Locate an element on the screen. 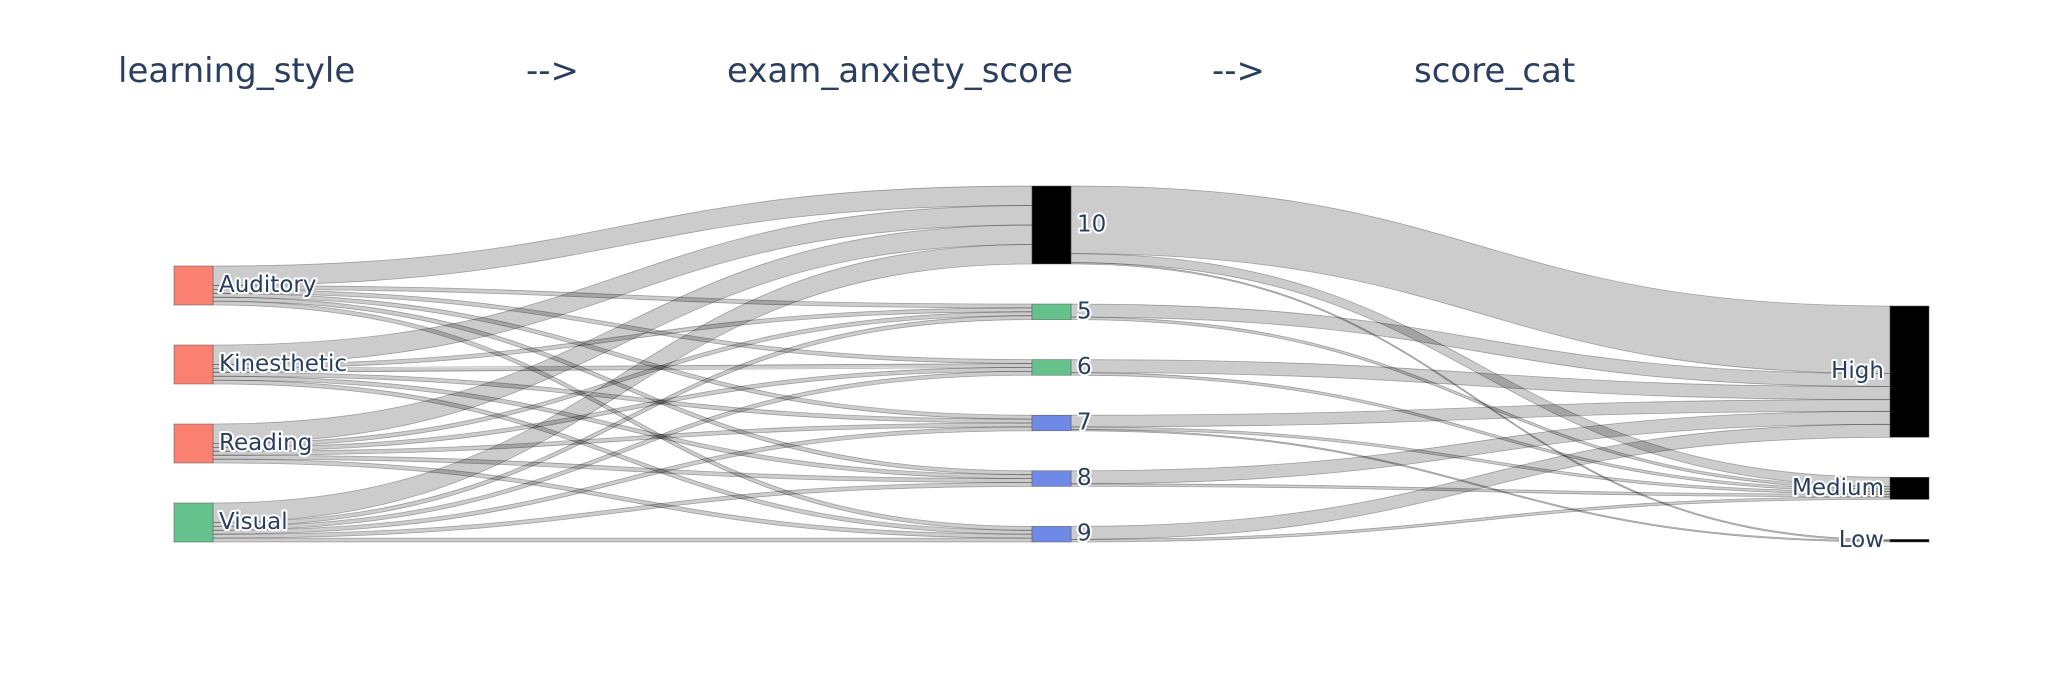 This screenshot has height=694, width=2048. node-label: Reading is located at coordinates (265, 443).